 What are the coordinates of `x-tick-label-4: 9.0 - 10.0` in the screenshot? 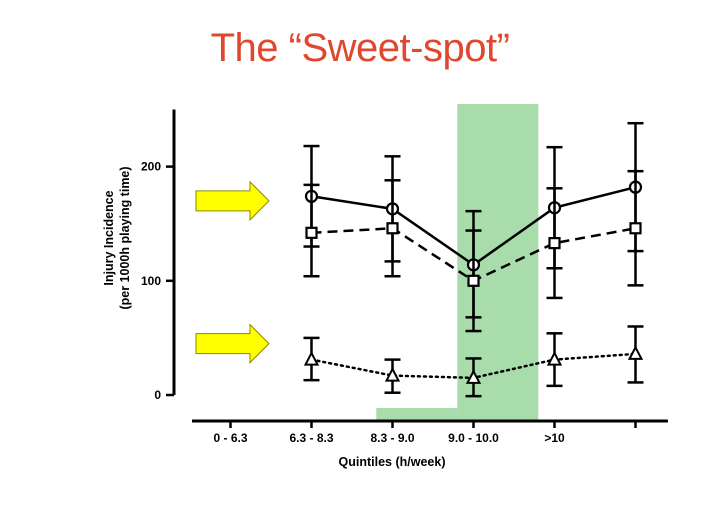 It's located at (473, 438).